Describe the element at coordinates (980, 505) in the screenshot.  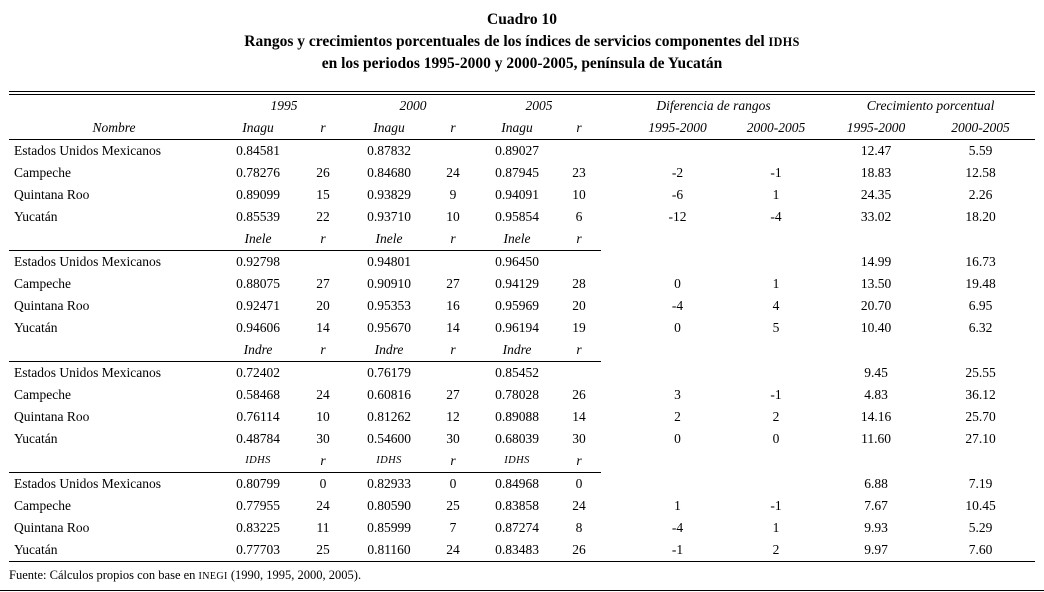
I see `data-cell: 10.45` at that location.